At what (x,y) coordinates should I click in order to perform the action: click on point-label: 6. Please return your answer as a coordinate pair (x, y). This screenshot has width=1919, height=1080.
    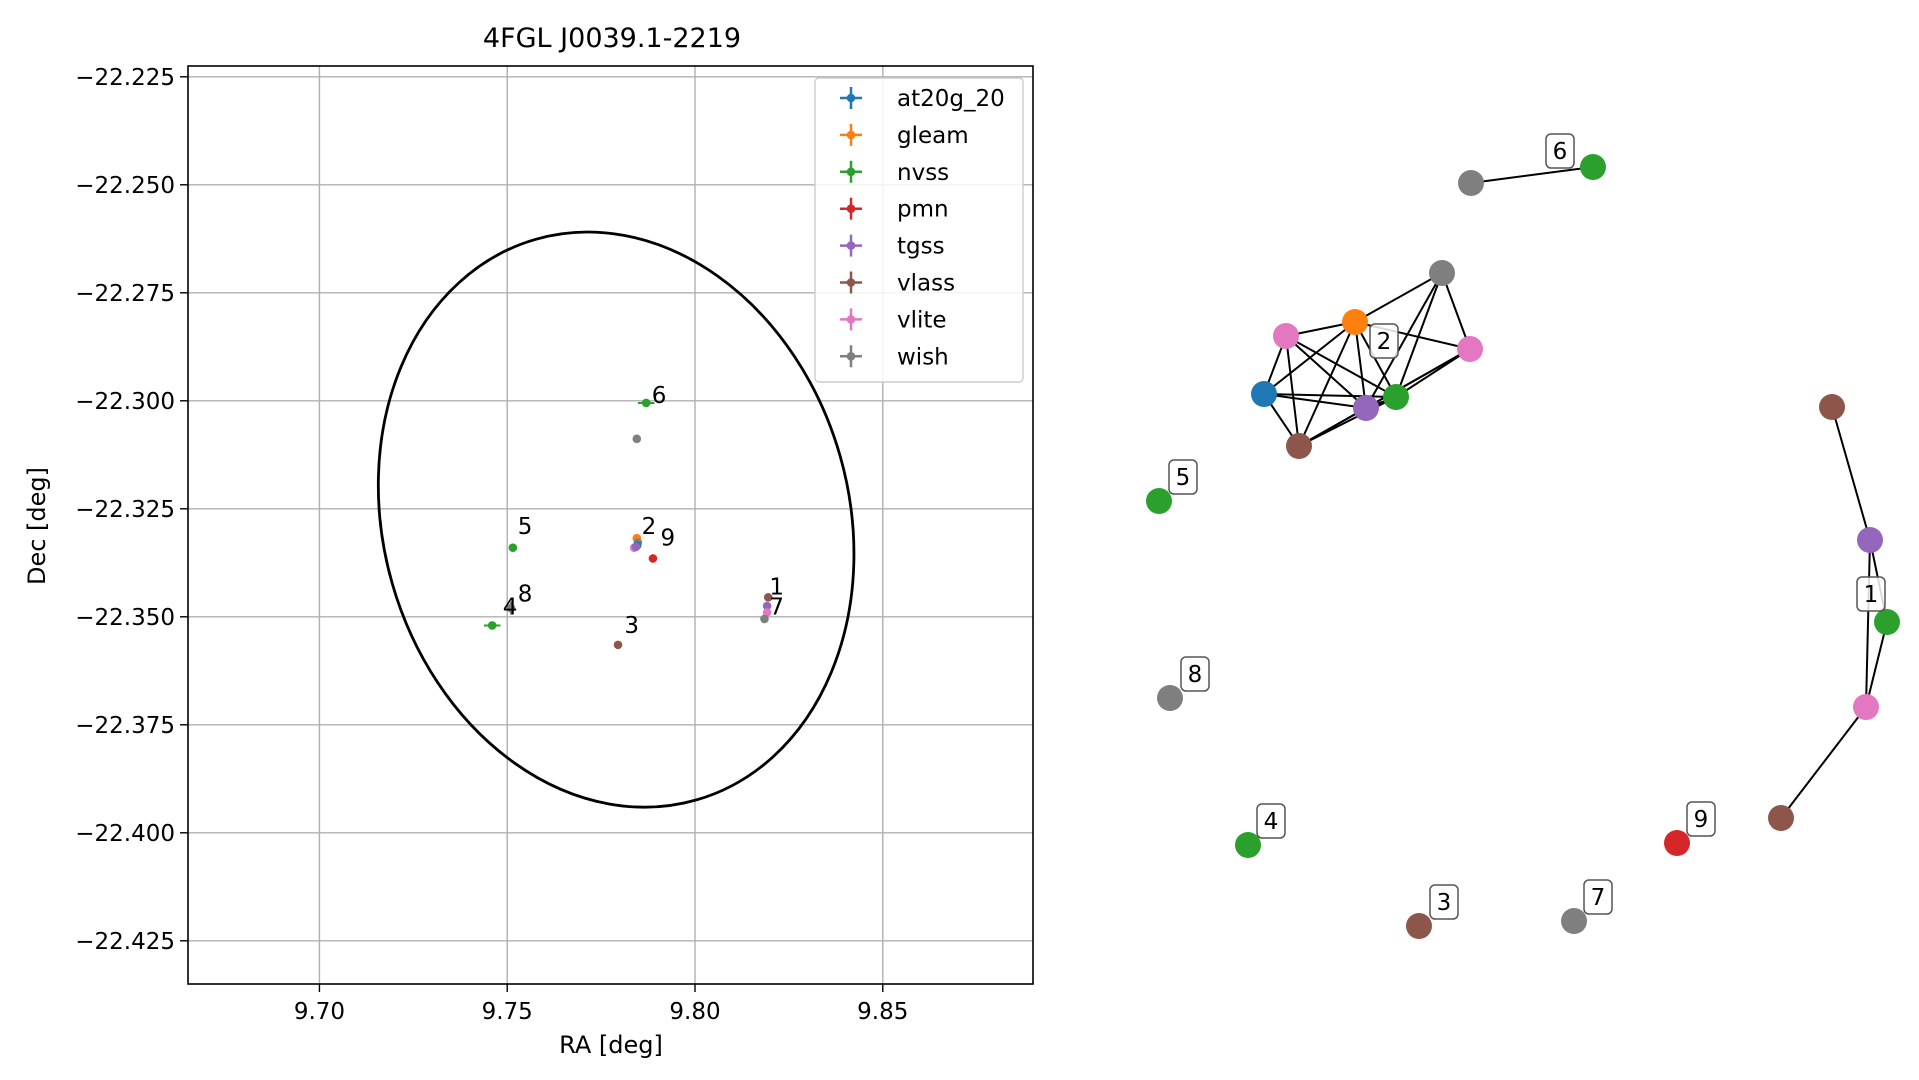
    Looking at the image, I should click on (659, 396).